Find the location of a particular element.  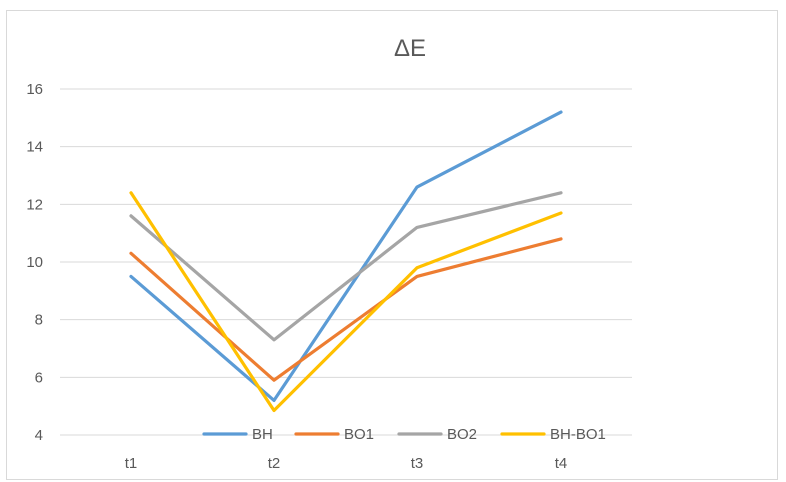

x-tick-label: t1 is located at coordinates (131, 463).